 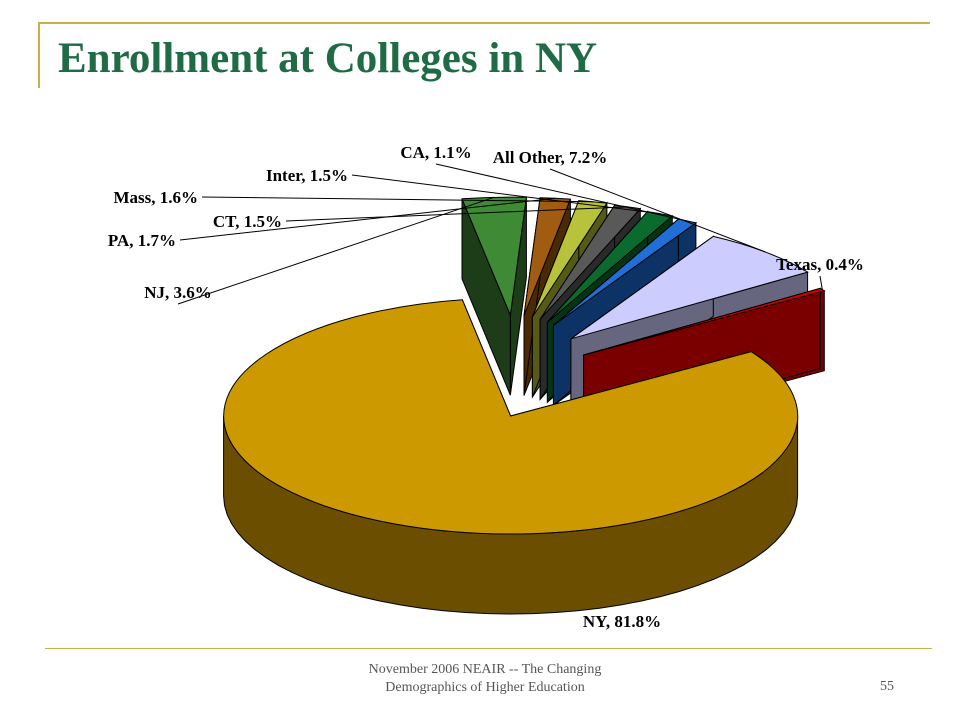 What do you see at coordinates (506, 194) in the screenshot?
I see `leader-line-inter` at bounding box center [506, 194].